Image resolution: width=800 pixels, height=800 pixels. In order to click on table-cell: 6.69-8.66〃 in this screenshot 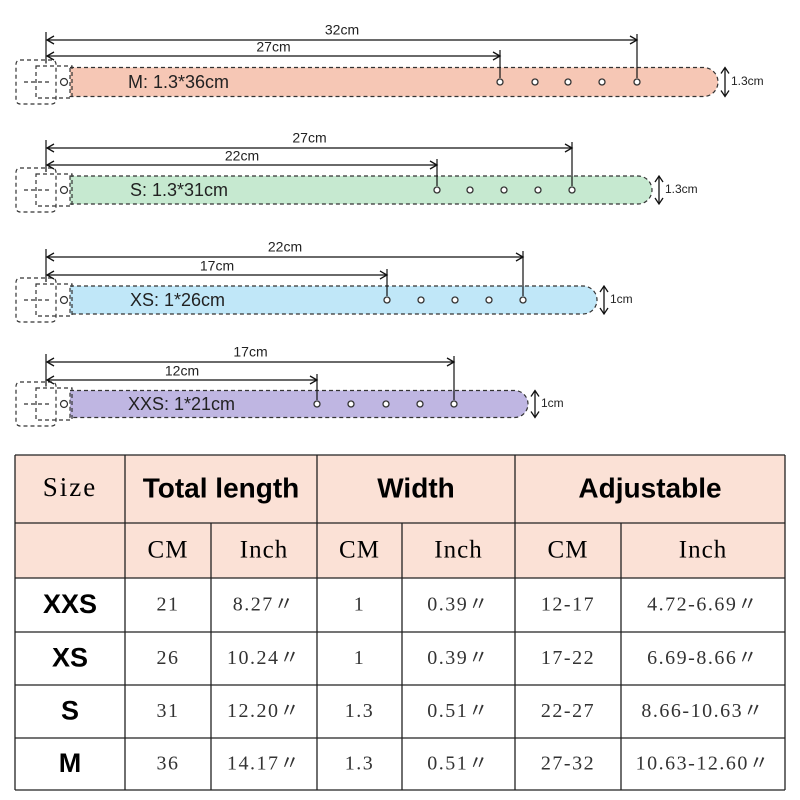, I will do `click(703, 658)`.